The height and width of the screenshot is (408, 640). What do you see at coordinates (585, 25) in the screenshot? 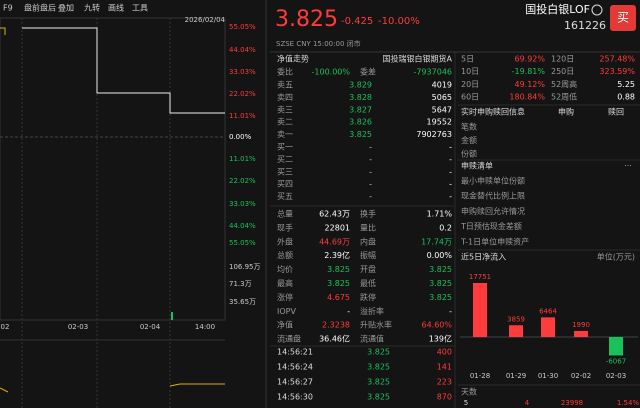
I see `security-code: 161226` at bounding box center [585, 25].